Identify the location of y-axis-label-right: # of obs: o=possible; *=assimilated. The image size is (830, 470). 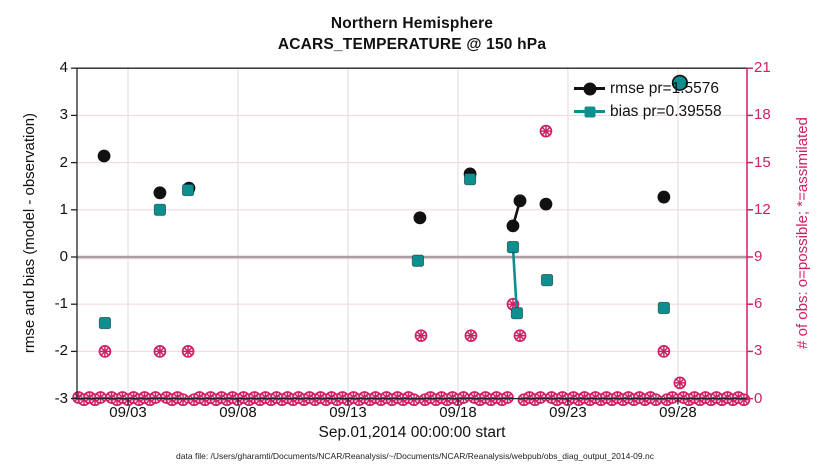
(802, 233).